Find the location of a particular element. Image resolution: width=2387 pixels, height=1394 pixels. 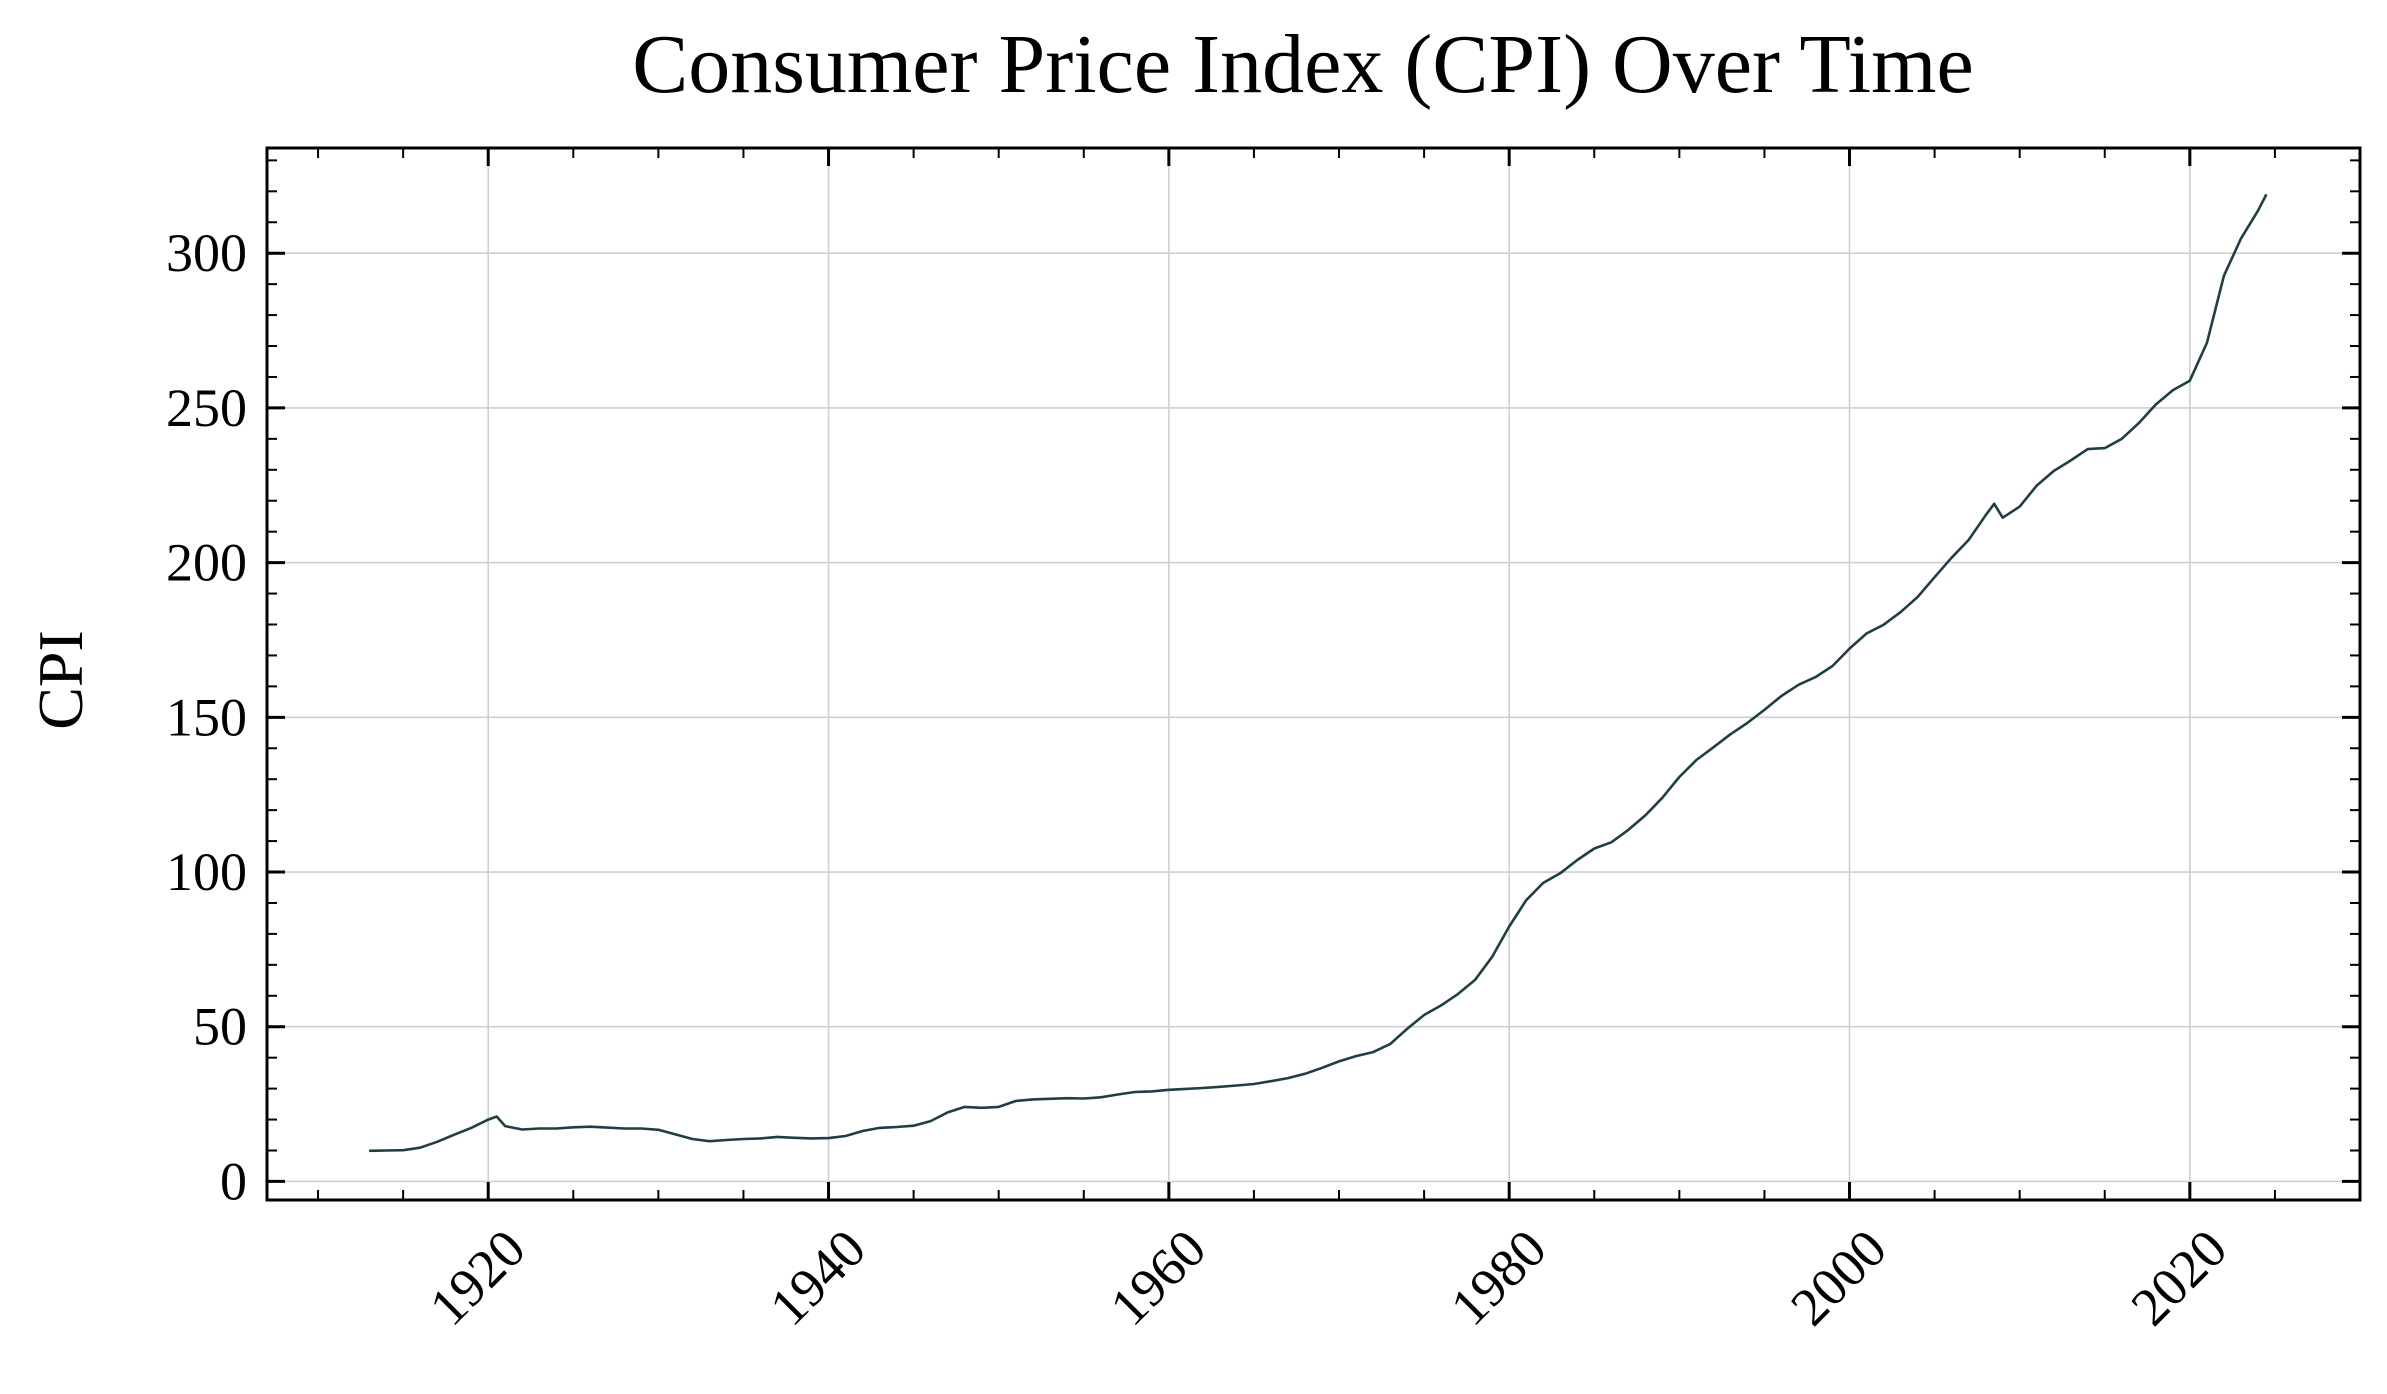

x-tick-label: 1920 is located at coordinates (477, 1277).